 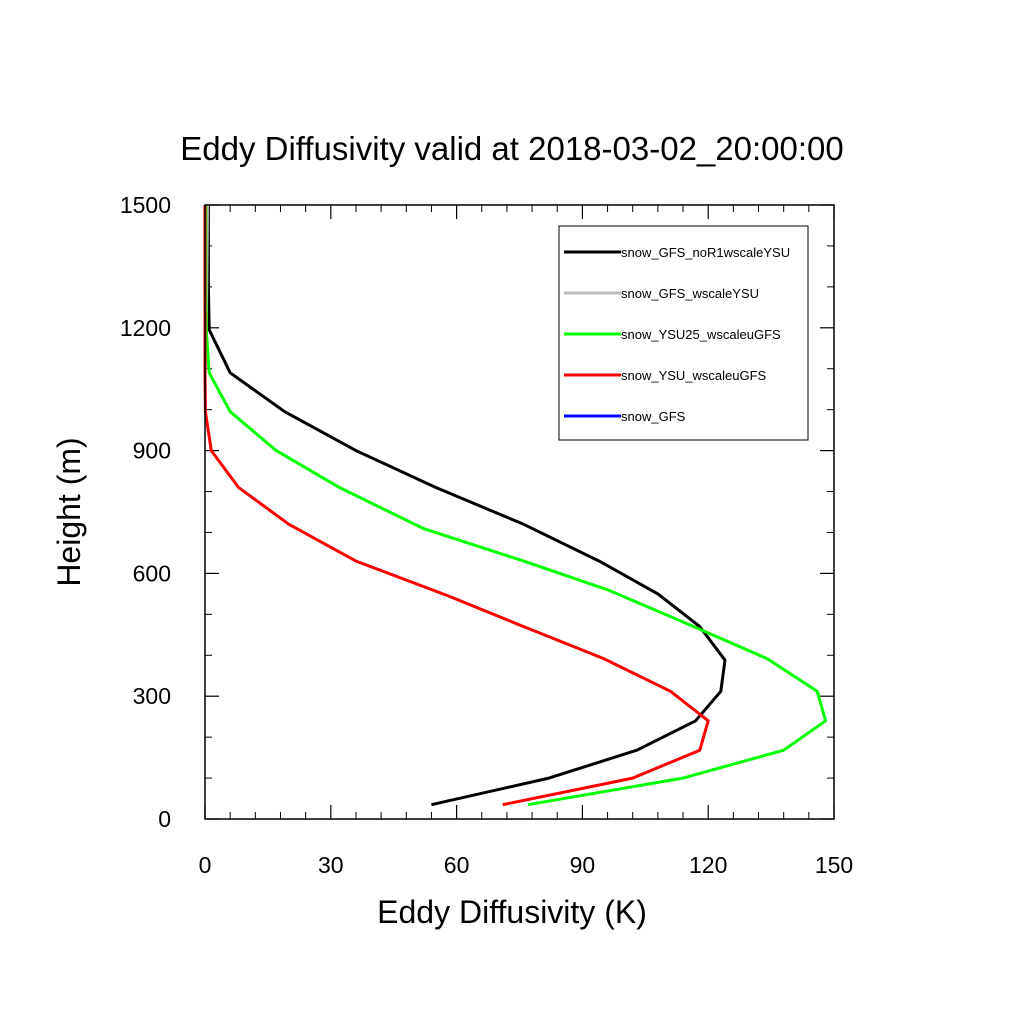 I want to click on y-tick-label: 600, so click(x=152, y=573).